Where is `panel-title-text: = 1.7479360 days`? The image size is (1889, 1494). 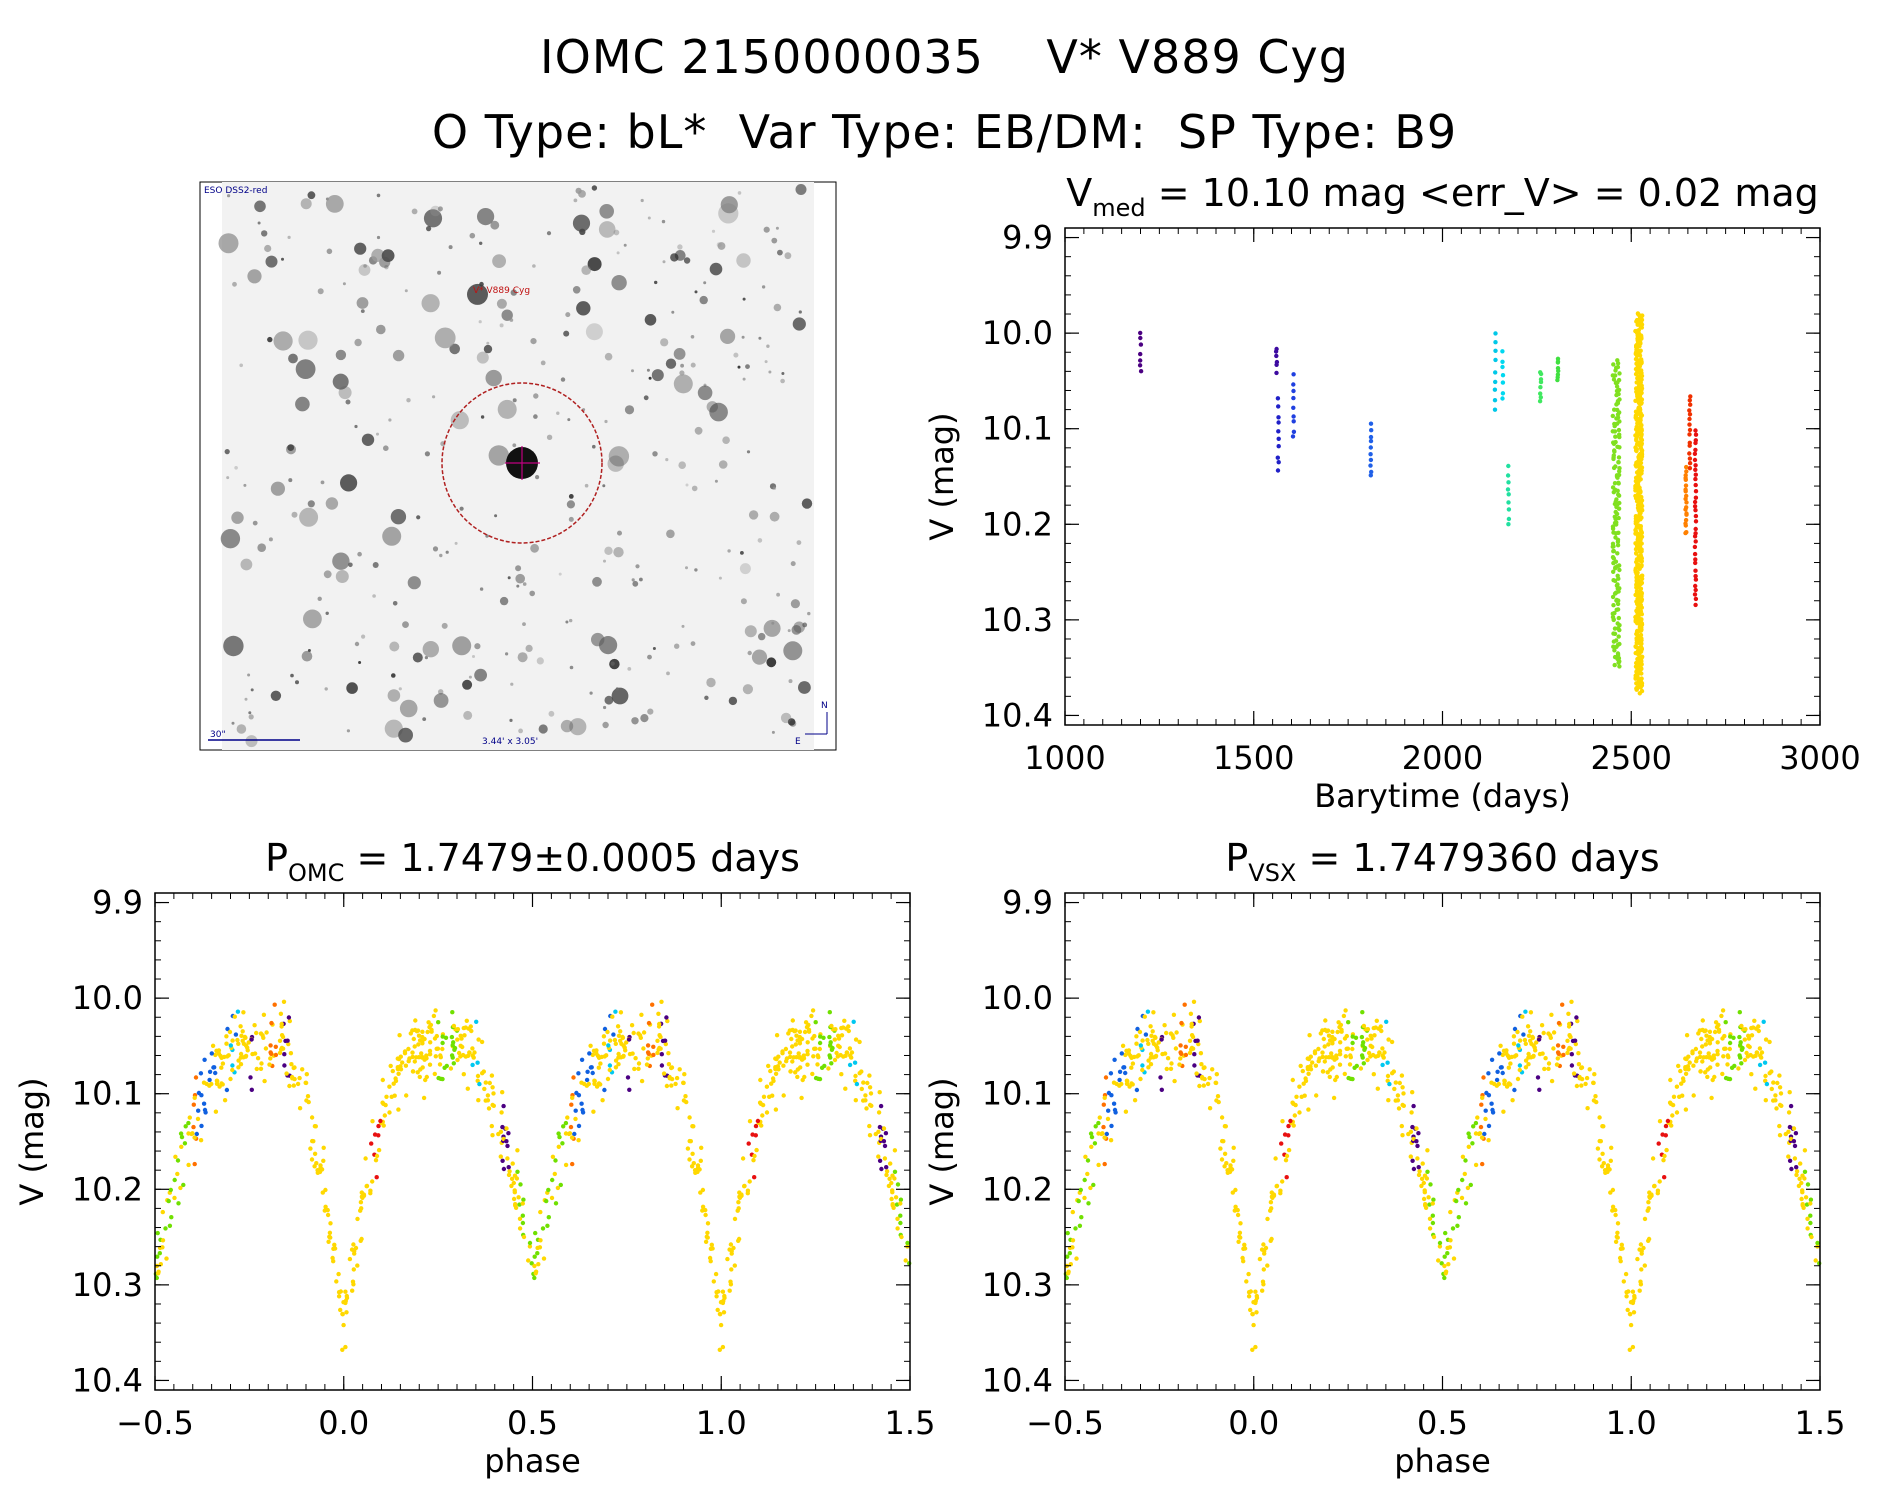
panel-title-text: = 1.7479360 days is located at coordinates (1477, 858).